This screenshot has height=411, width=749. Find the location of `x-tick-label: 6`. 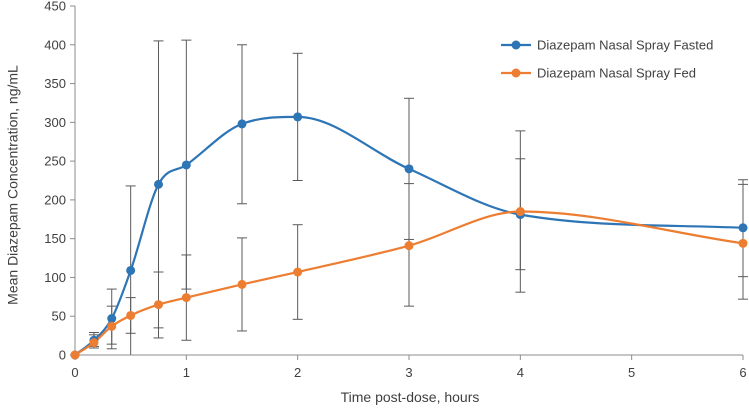

x-tick-label: 6 is located at coordinates (742, 372).